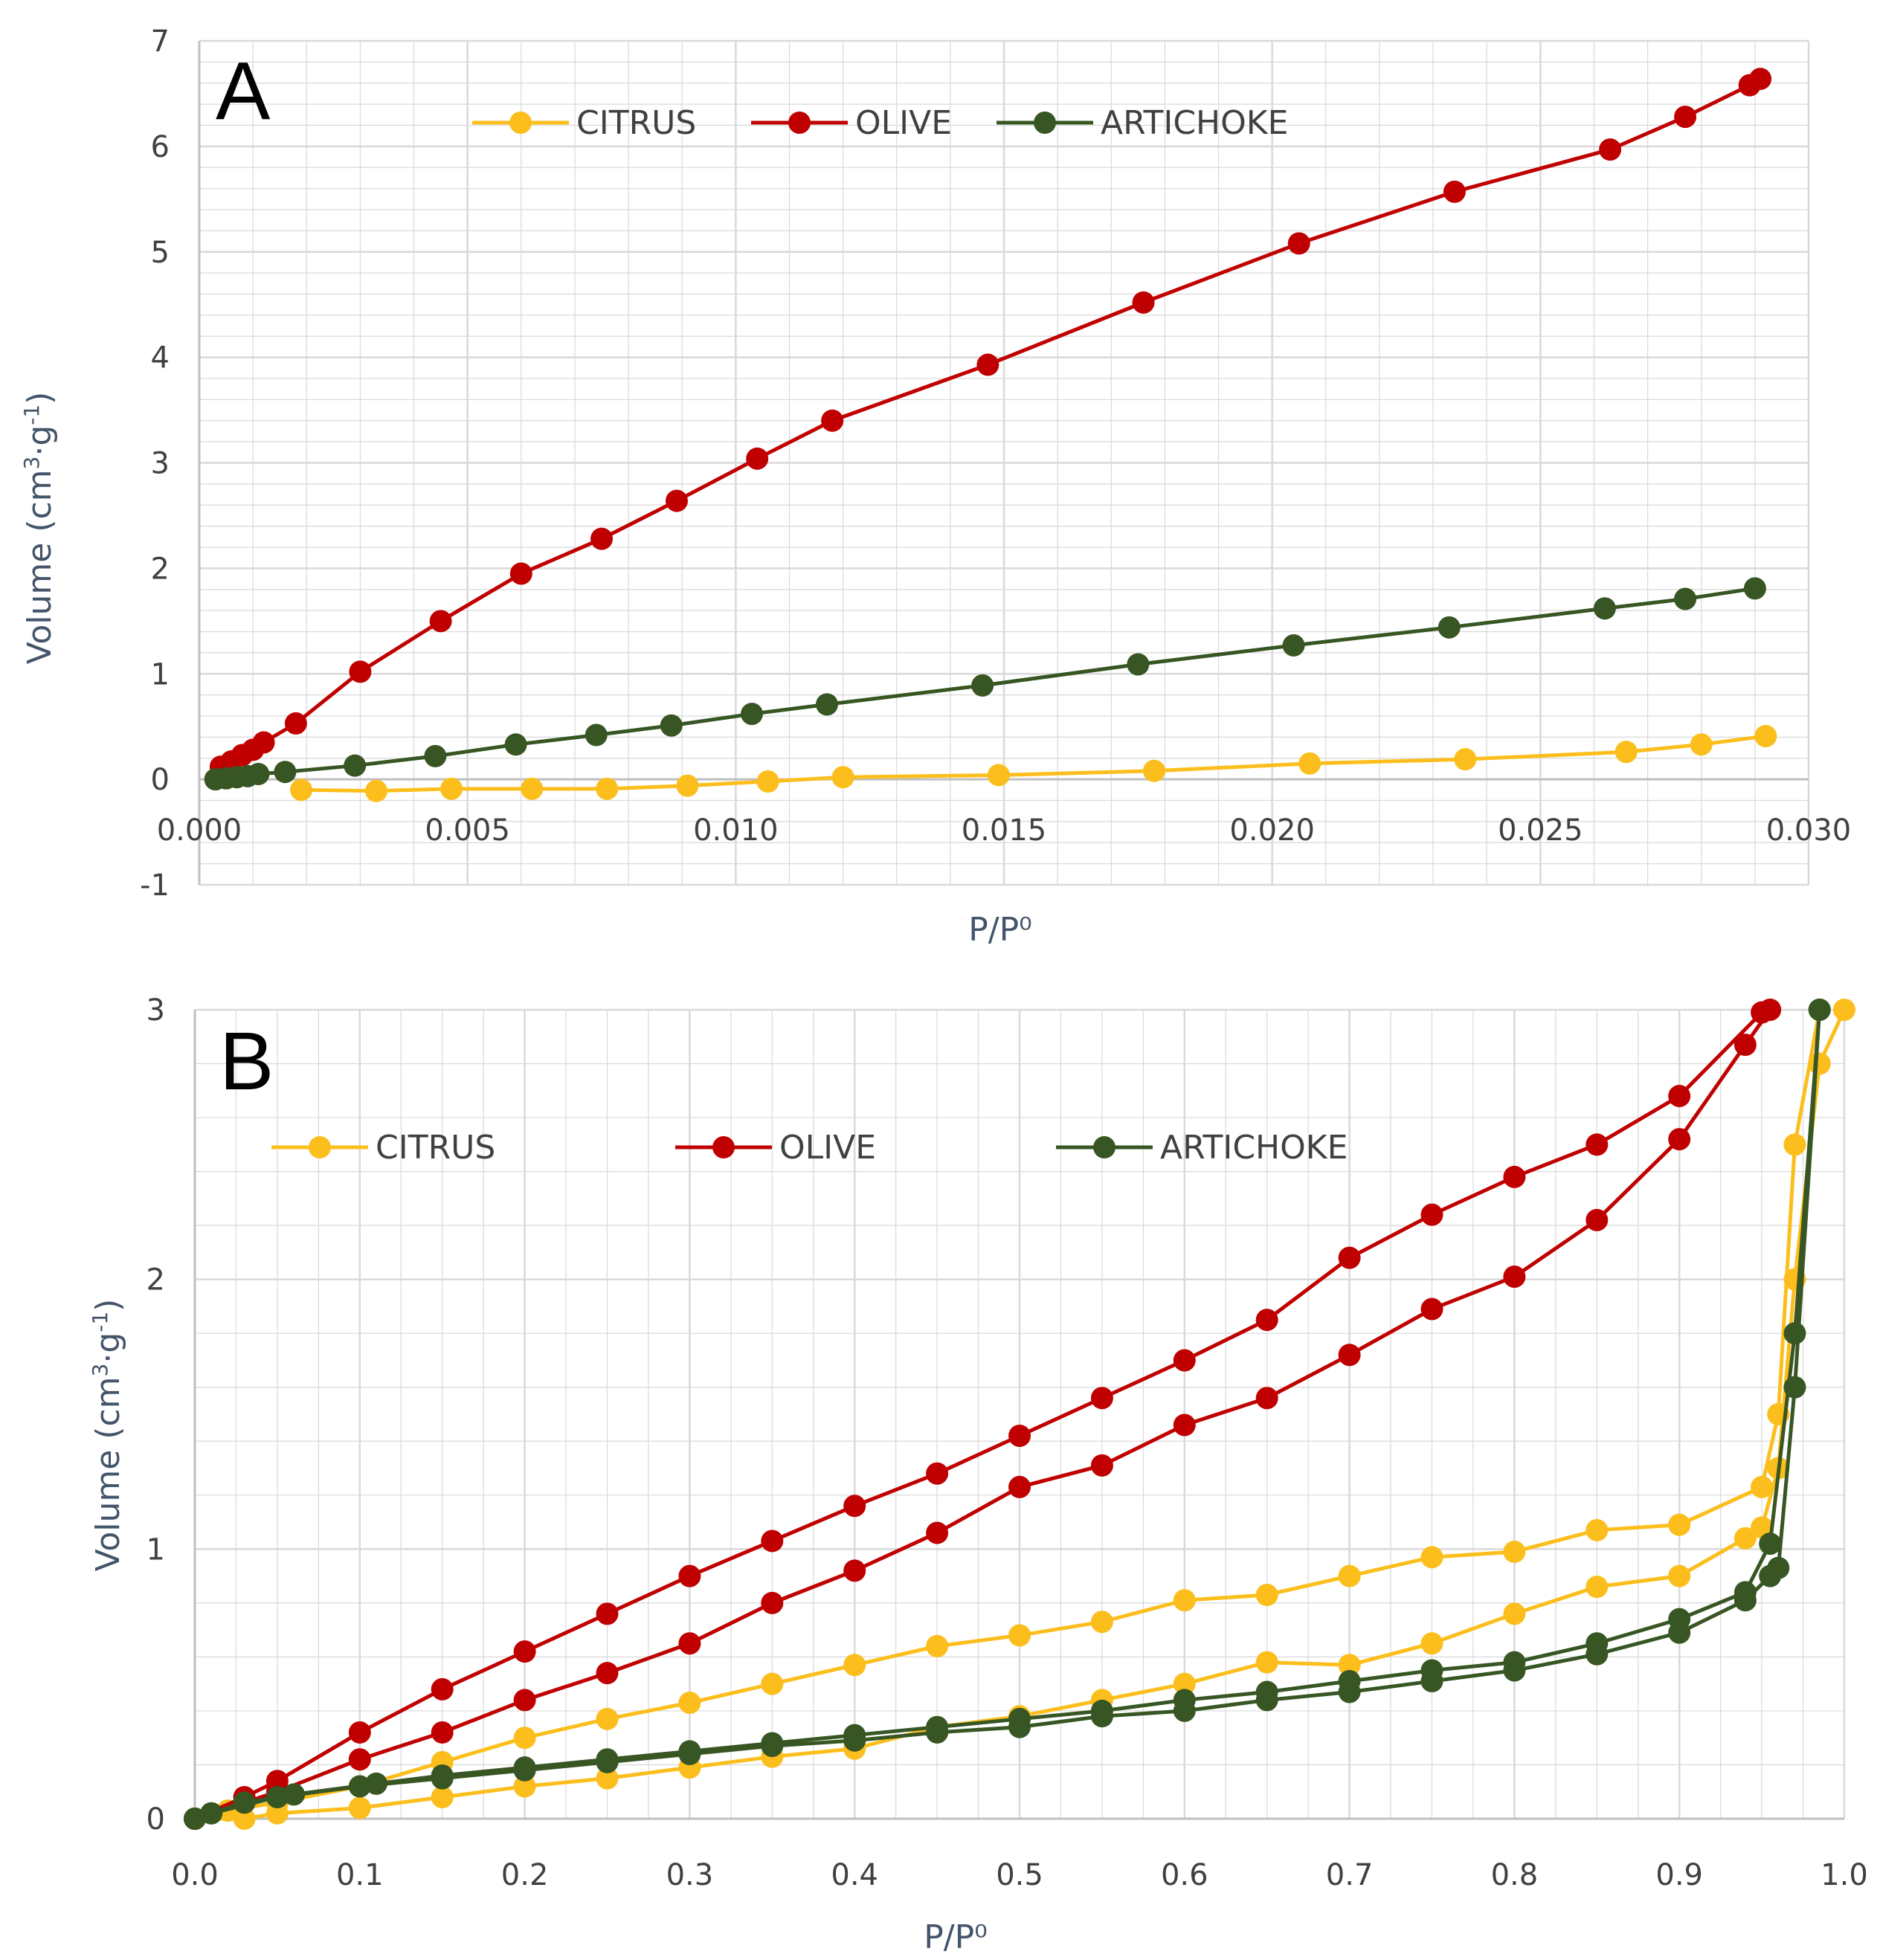  I want to click on x-tick-label: 0.020, so click(1272, 830).